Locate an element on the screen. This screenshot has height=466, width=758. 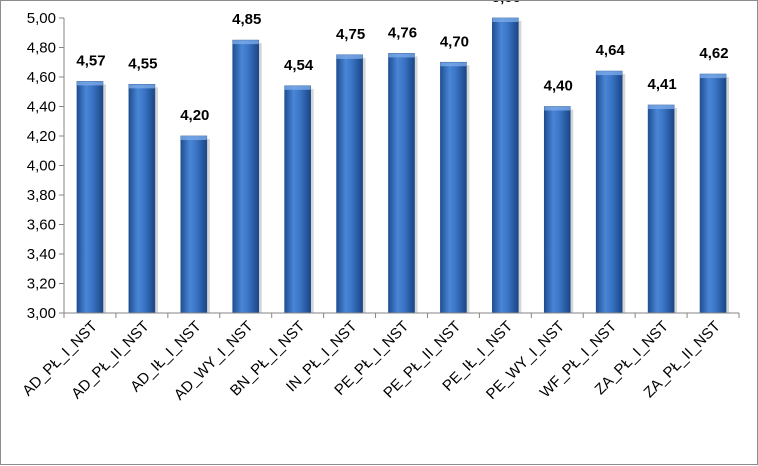
data-label: 4,64 is located at coordinates (611, 50).